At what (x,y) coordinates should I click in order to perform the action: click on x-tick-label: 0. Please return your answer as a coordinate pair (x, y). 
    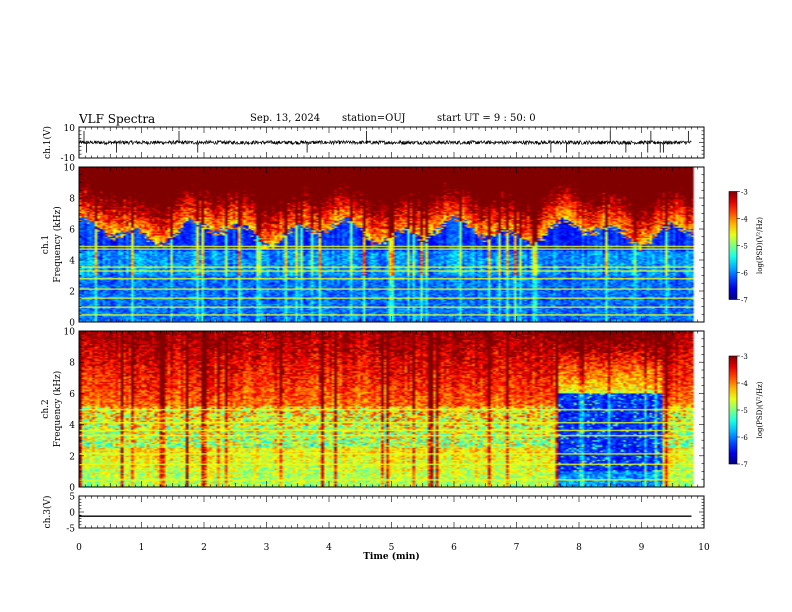
    Looking at the image, I should click on (79, 548).